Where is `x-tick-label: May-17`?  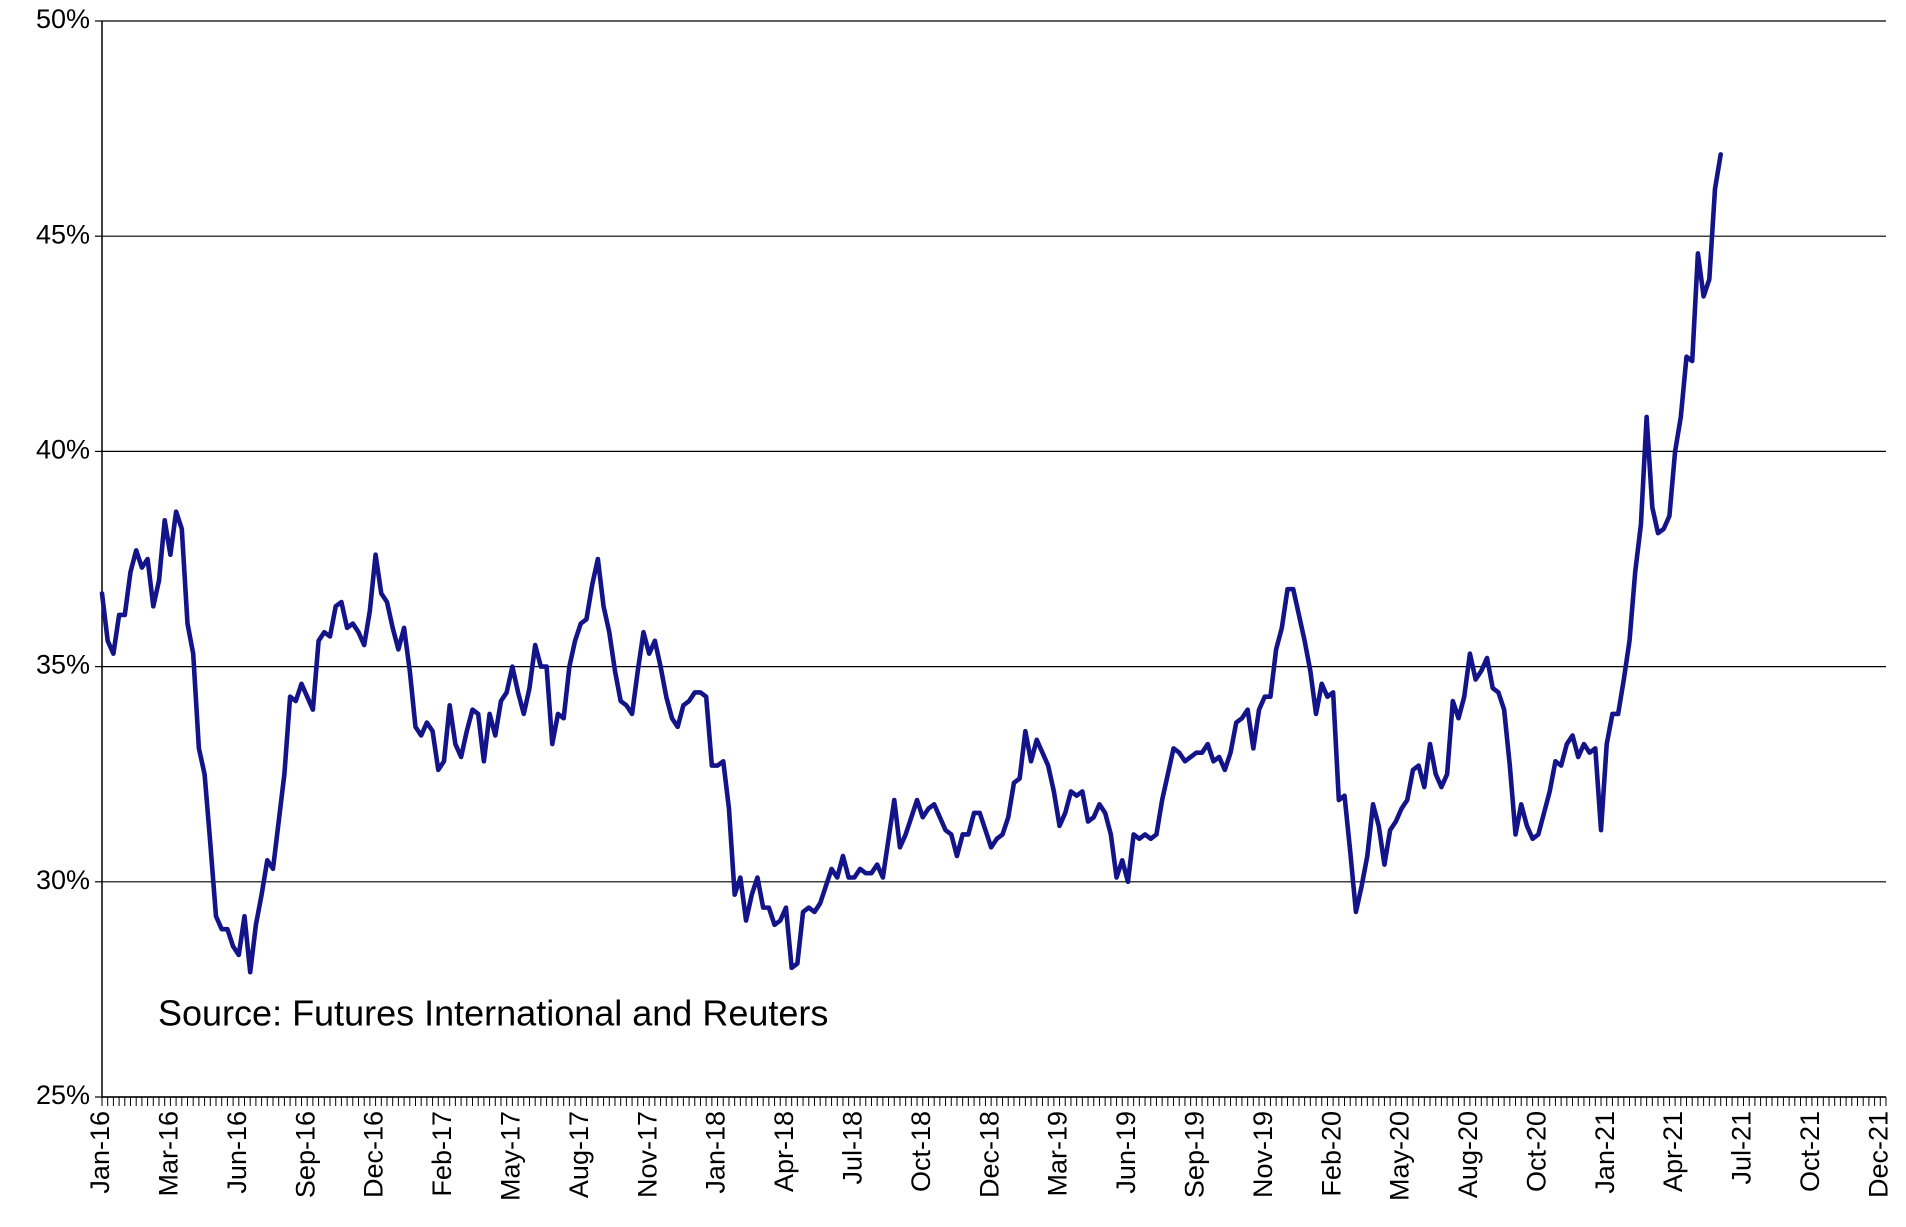 x-tick-label: May-17 is located at coordinates (511, 1156).